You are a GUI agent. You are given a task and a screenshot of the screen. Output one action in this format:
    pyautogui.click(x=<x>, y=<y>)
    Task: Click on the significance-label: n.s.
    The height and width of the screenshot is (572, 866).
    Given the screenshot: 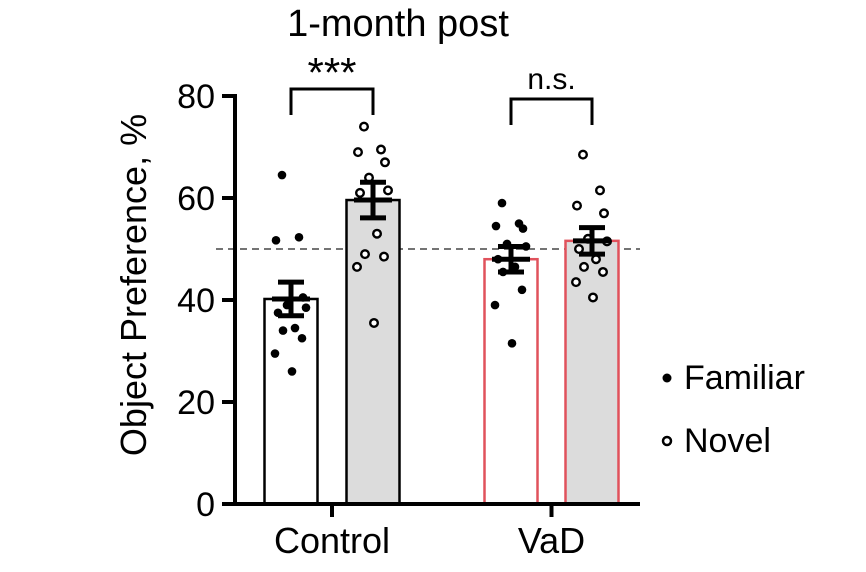 What is the action you would take?
    pyautogui.click(x=551, y=79)
    